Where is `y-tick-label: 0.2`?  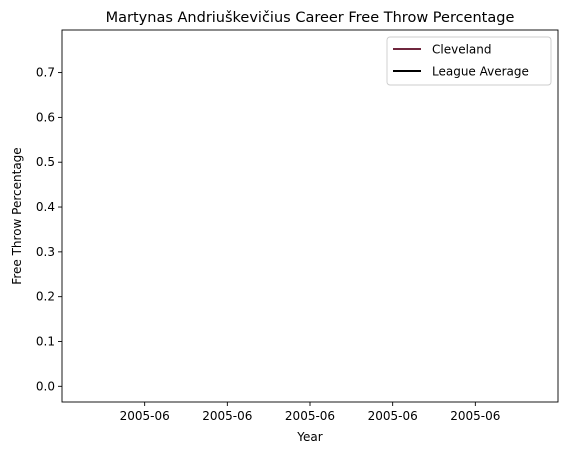
y-tick-label: 0.2 is located at coordinates (45, 297).